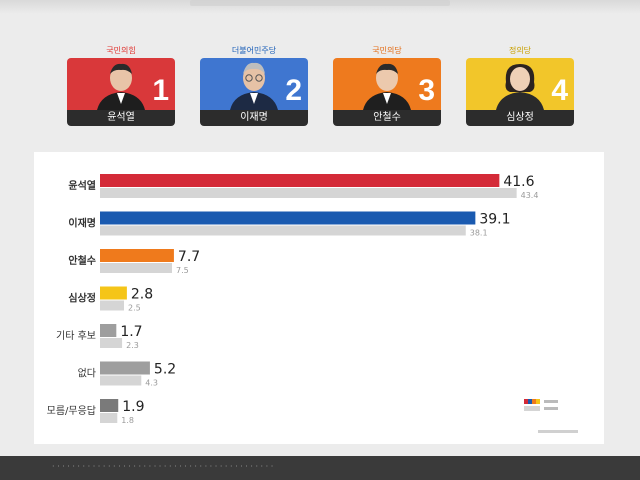  I want to click on candidate-card-3: 국민의당 3 안철수, so click(387, 85).